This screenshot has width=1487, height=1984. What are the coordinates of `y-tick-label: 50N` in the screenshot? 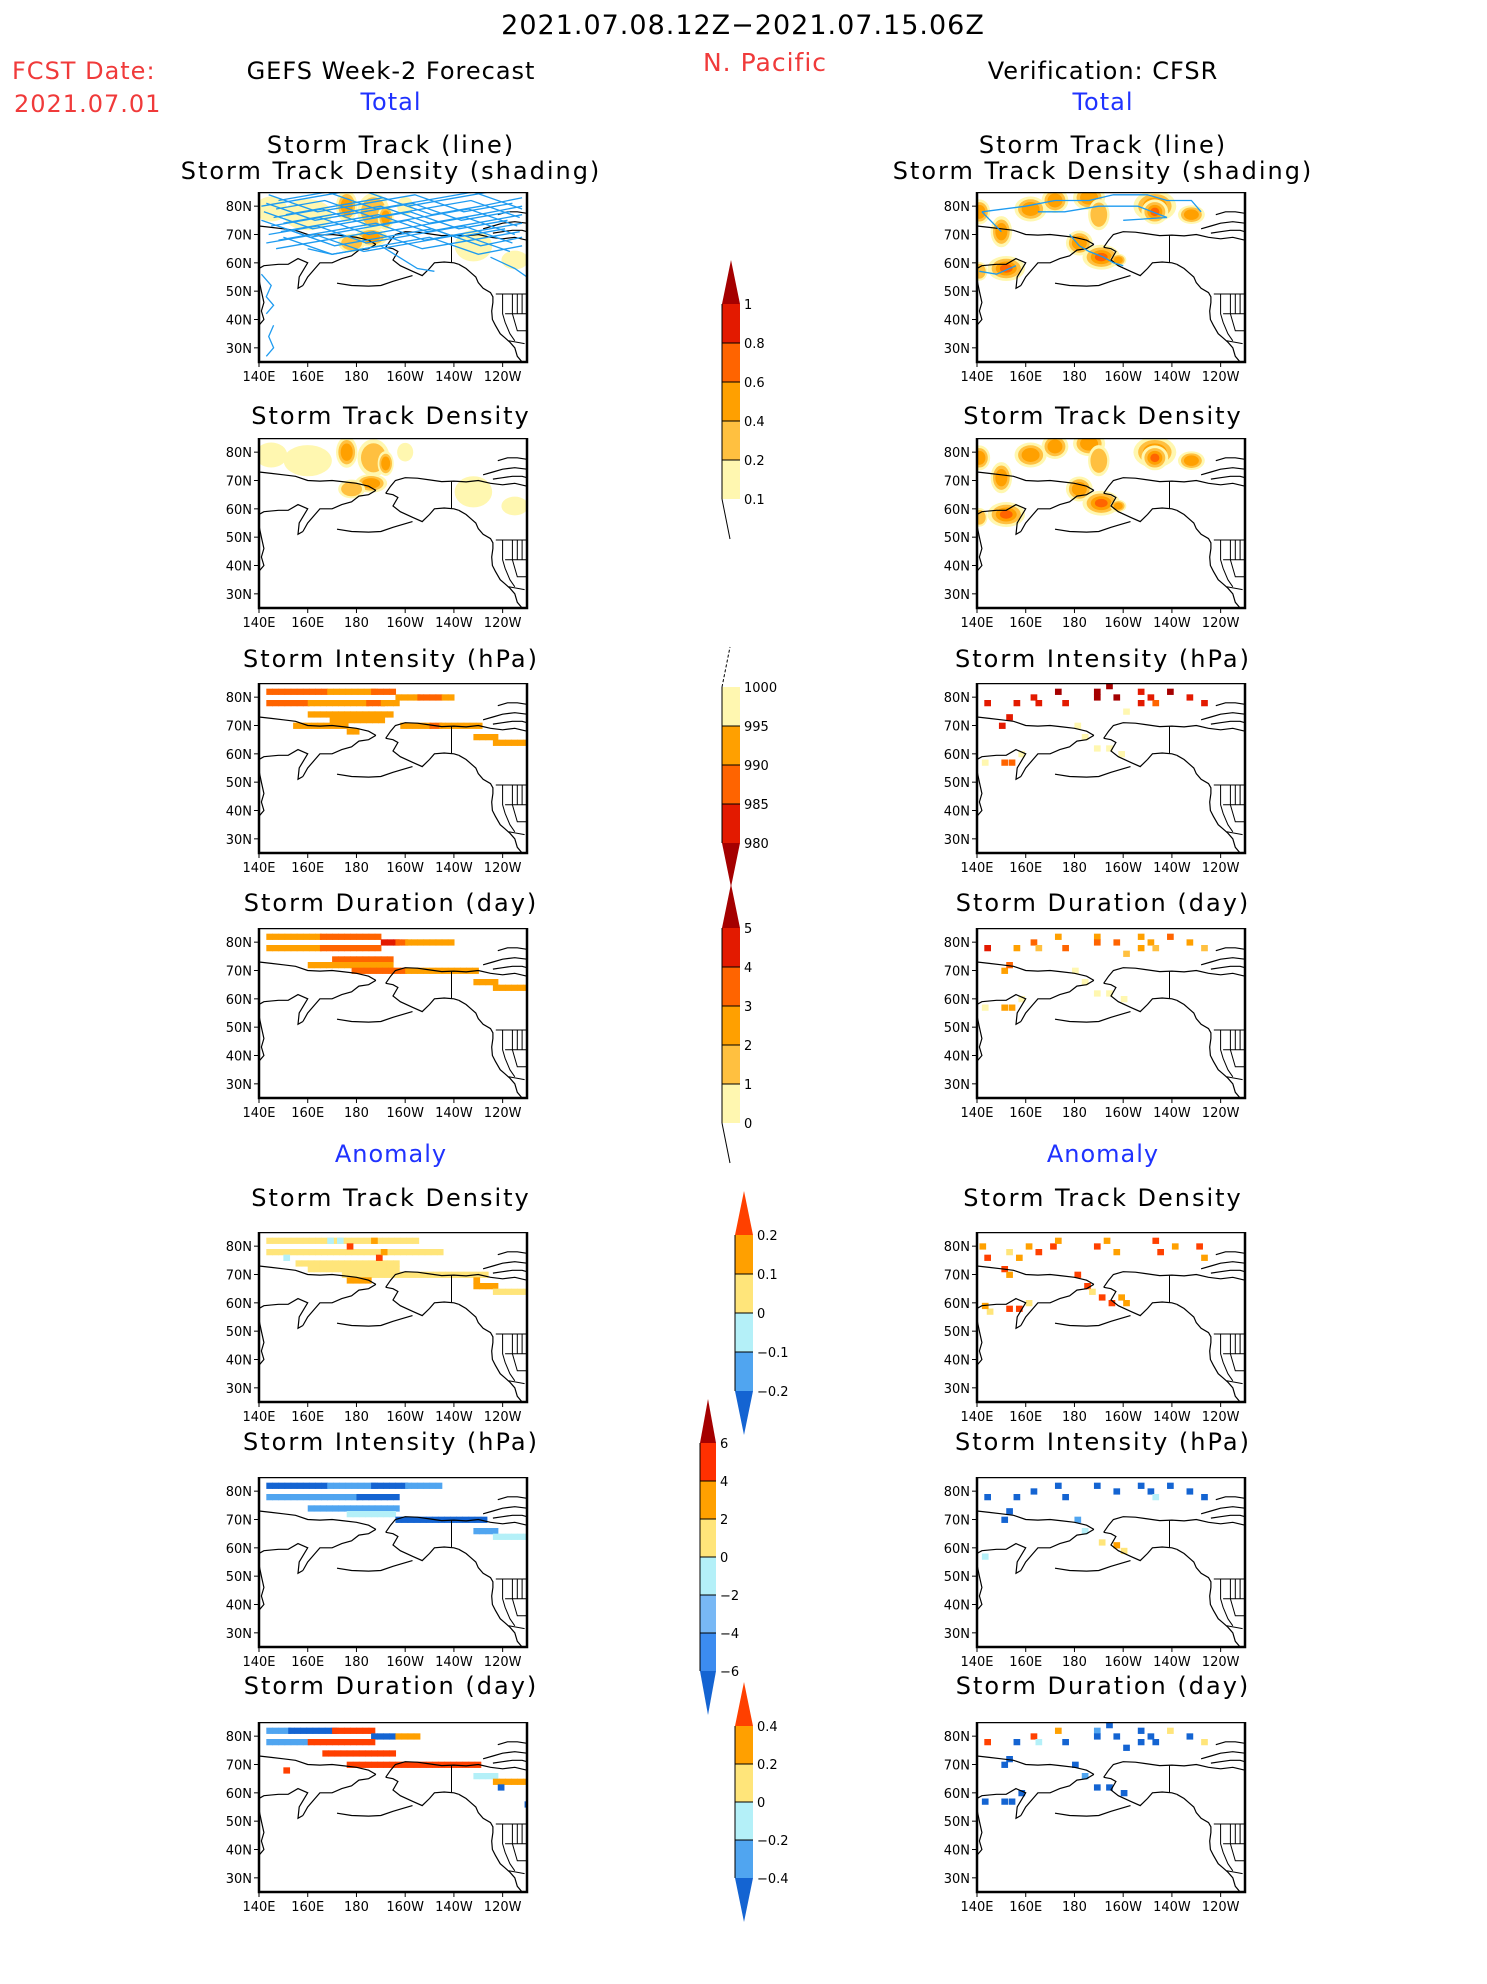 It's located at (957, 538).